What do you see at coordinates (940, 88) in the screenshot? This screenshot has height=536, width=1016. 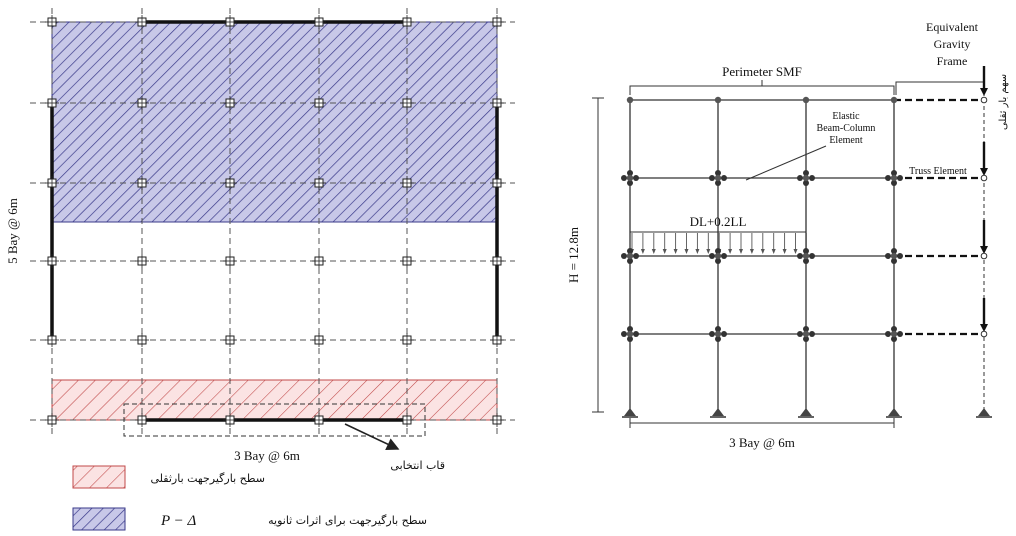 I see `gravity-frame-bracket` at bounding box center [940, 88].